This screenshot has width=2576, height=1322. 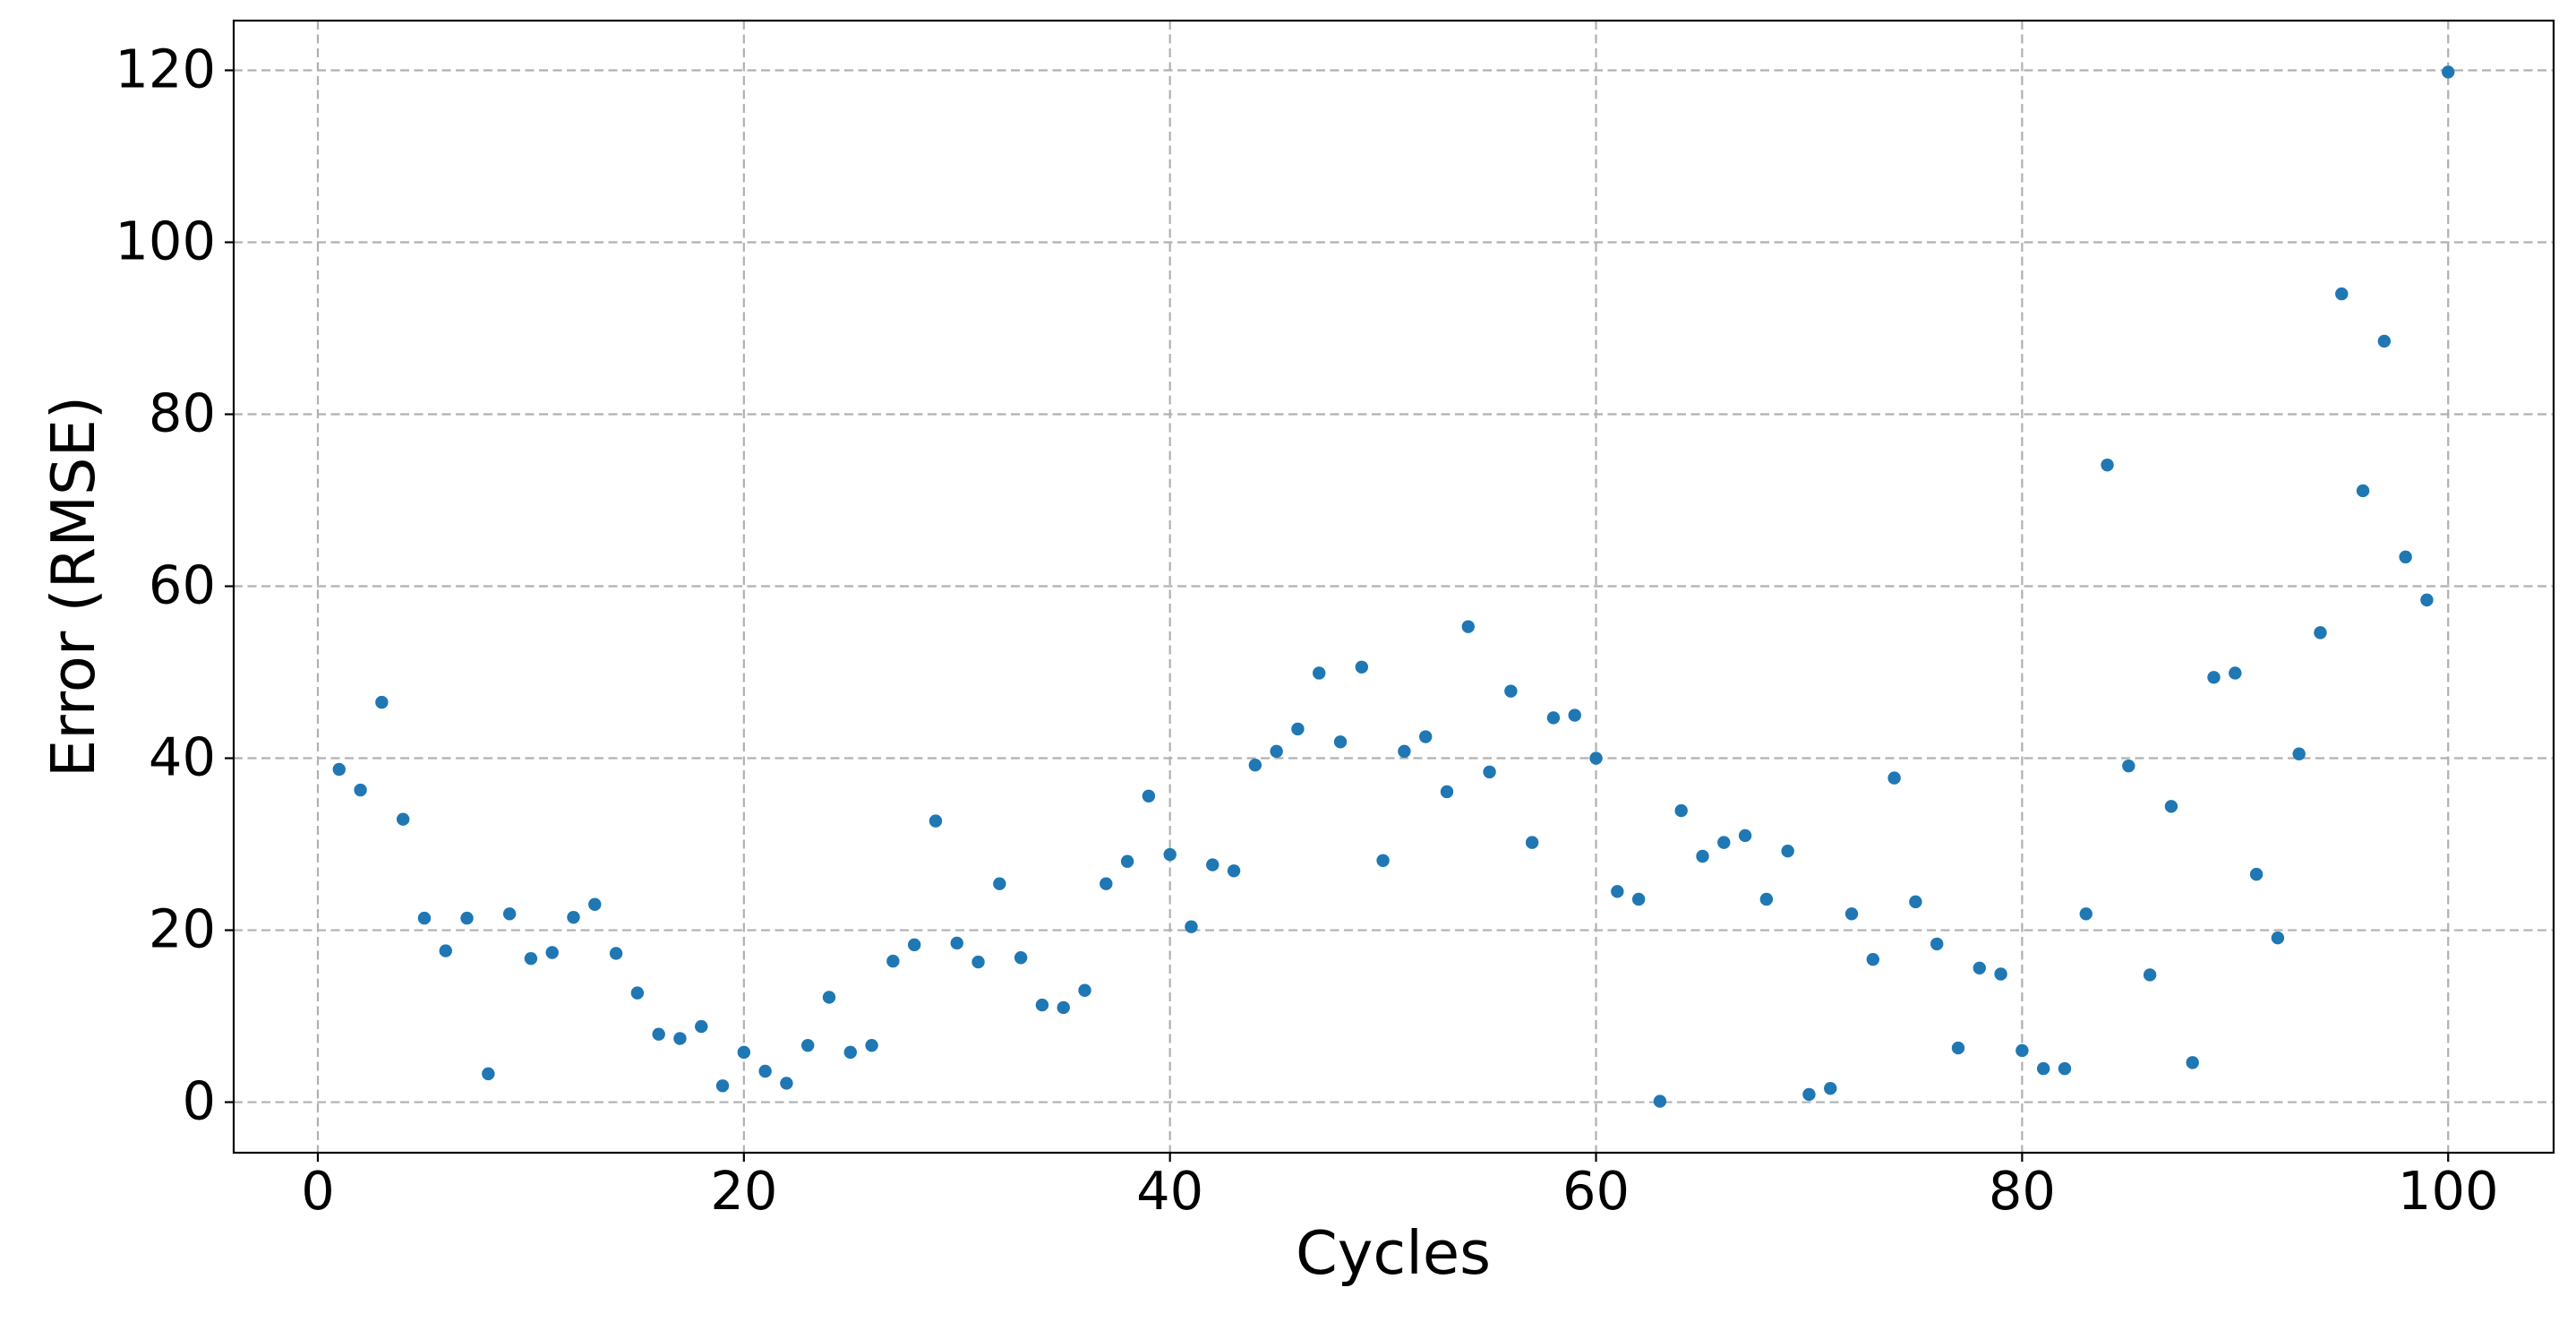 I want to click on x-tick-label: 20, so click(x=744, y=1191).